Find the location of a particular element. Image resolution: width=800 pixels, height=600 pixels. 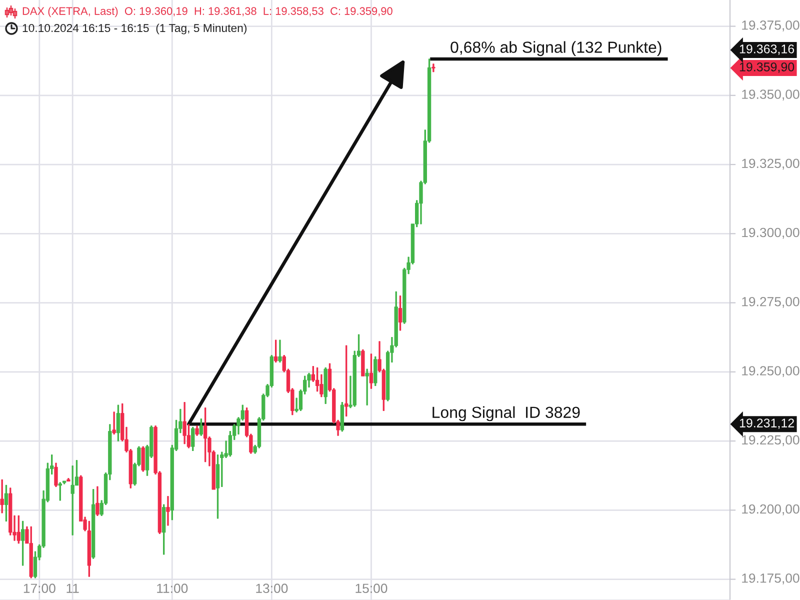

y-tick-label: 19.175,00 is located at coordinates (771, 578).